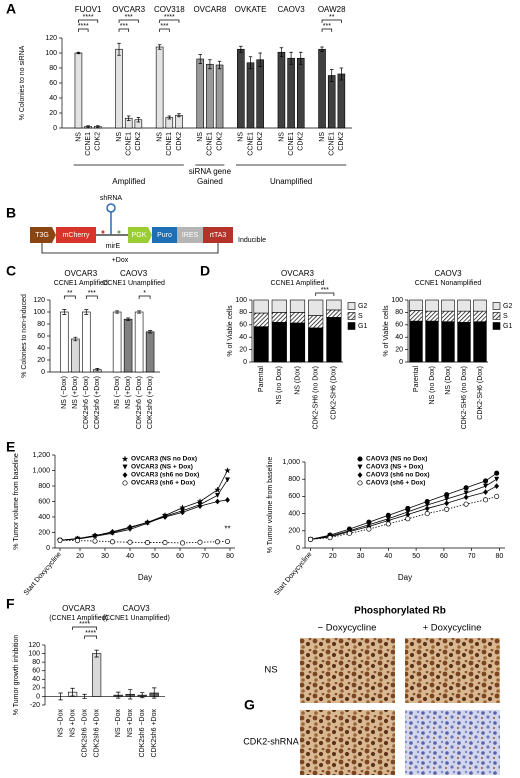 This screenshot has height=778, width=520. What do you see at coordinates (279, 385) in the screenshot?
I see `x-tick-label: NS (no Dox)` at bounding box center [279, 385].